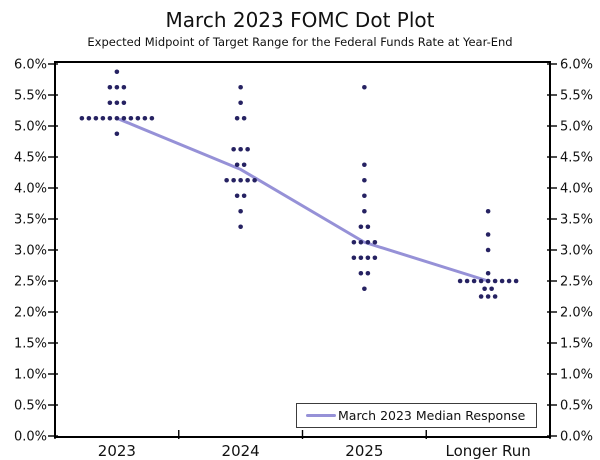 The height and width of the screenshot is (460, 600). I want to click on x-category-label: 2025, so click(364, 451).